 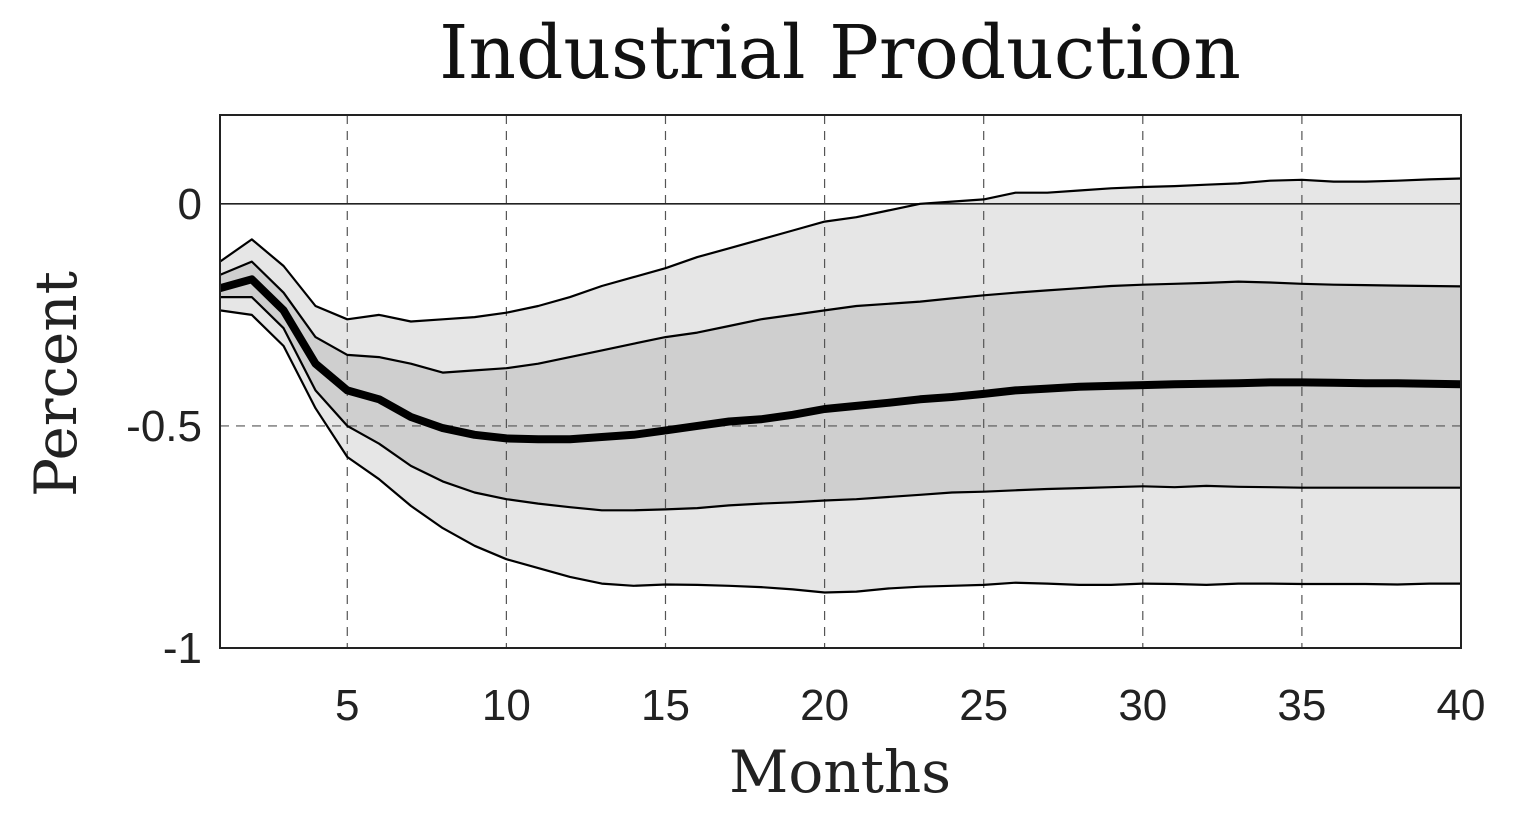 What do you see at coordinates (910, 705) in the screenshot?
I see `x-axis-ticks: 5 10 15 20 25 30 35 40` at bounding box center [910, 705].